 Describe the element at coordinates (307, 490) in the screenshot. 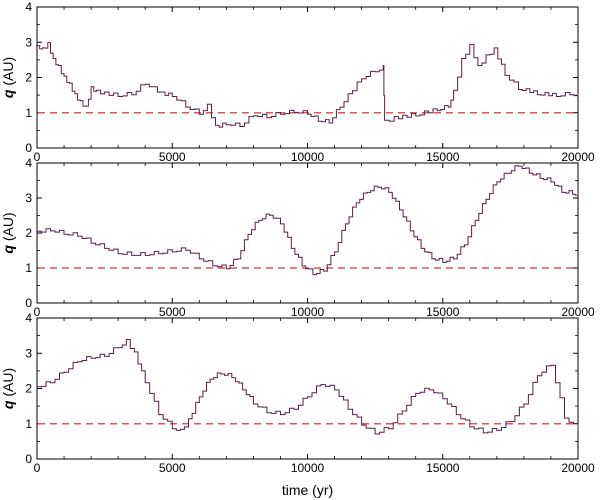

I see `x-axis-label: time (yr)` at that location.